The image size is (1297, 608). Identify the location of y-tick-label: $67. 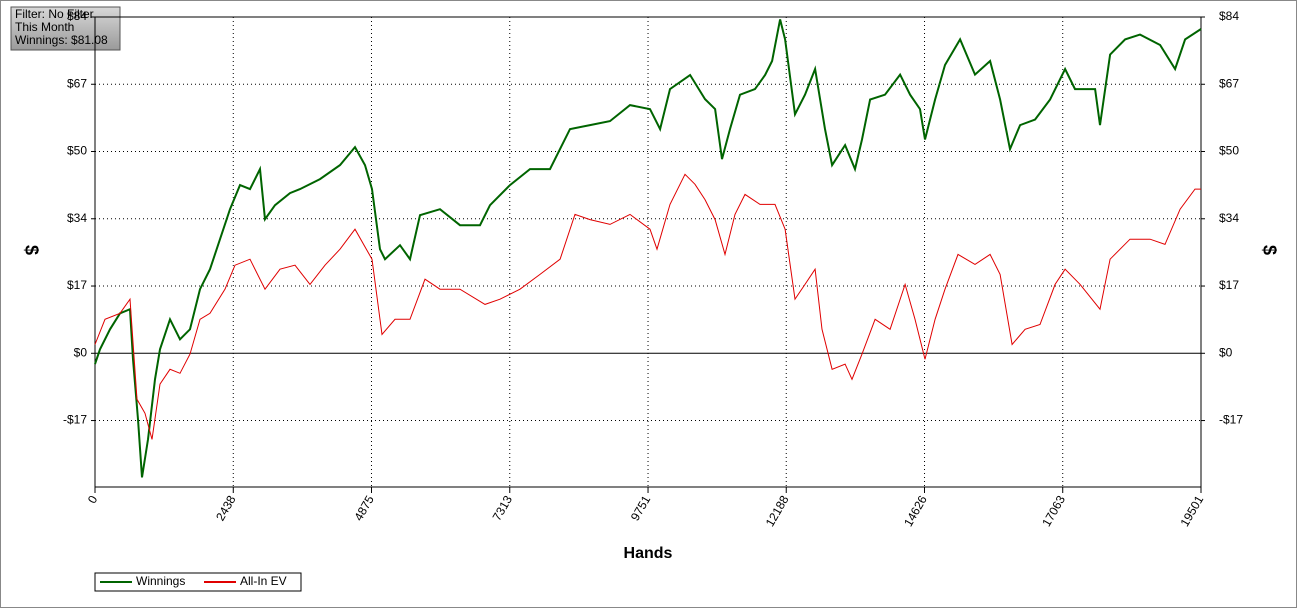
(77, 83).